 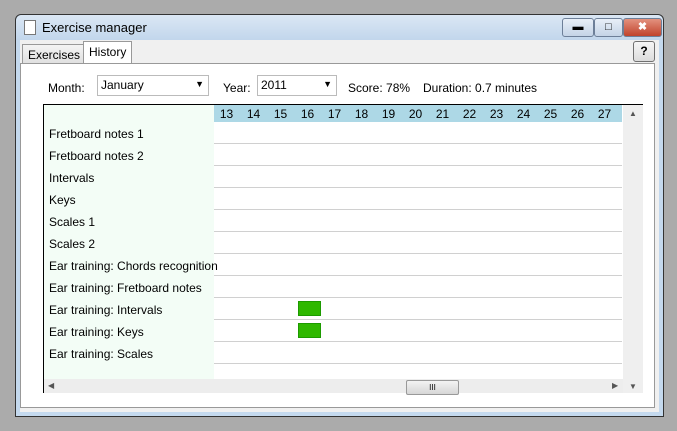 What do you see at coordinates (523, 114) in the screenshot?
I see `day-header-cell: 24` at bounding box center [523, 114].